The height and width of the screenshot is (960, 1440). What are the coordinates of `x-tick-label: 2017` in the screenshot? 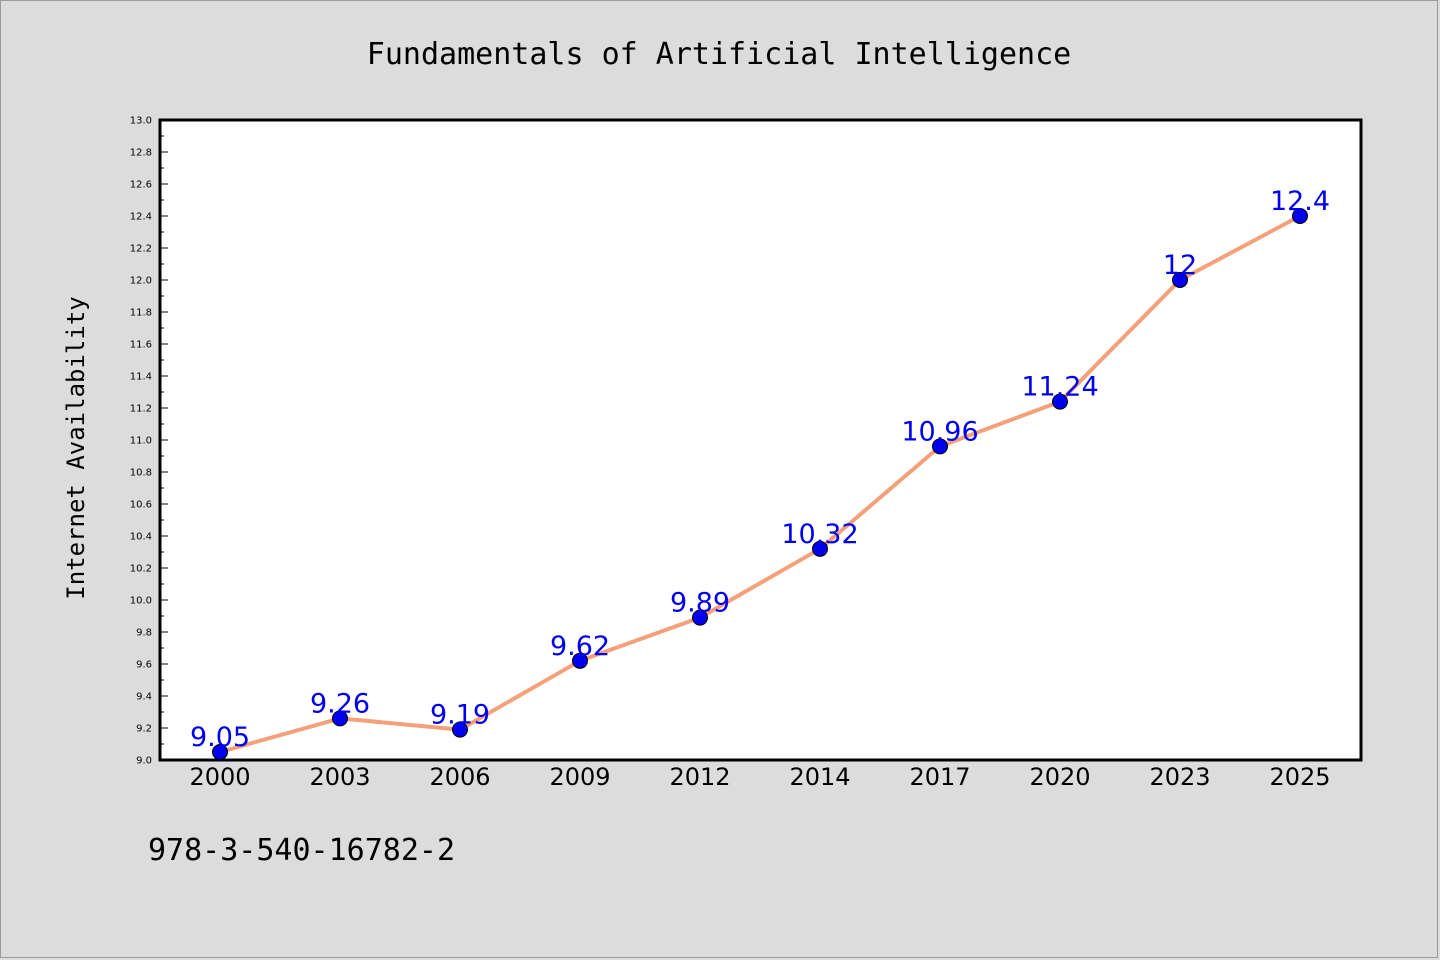 It's located at (939, 777).